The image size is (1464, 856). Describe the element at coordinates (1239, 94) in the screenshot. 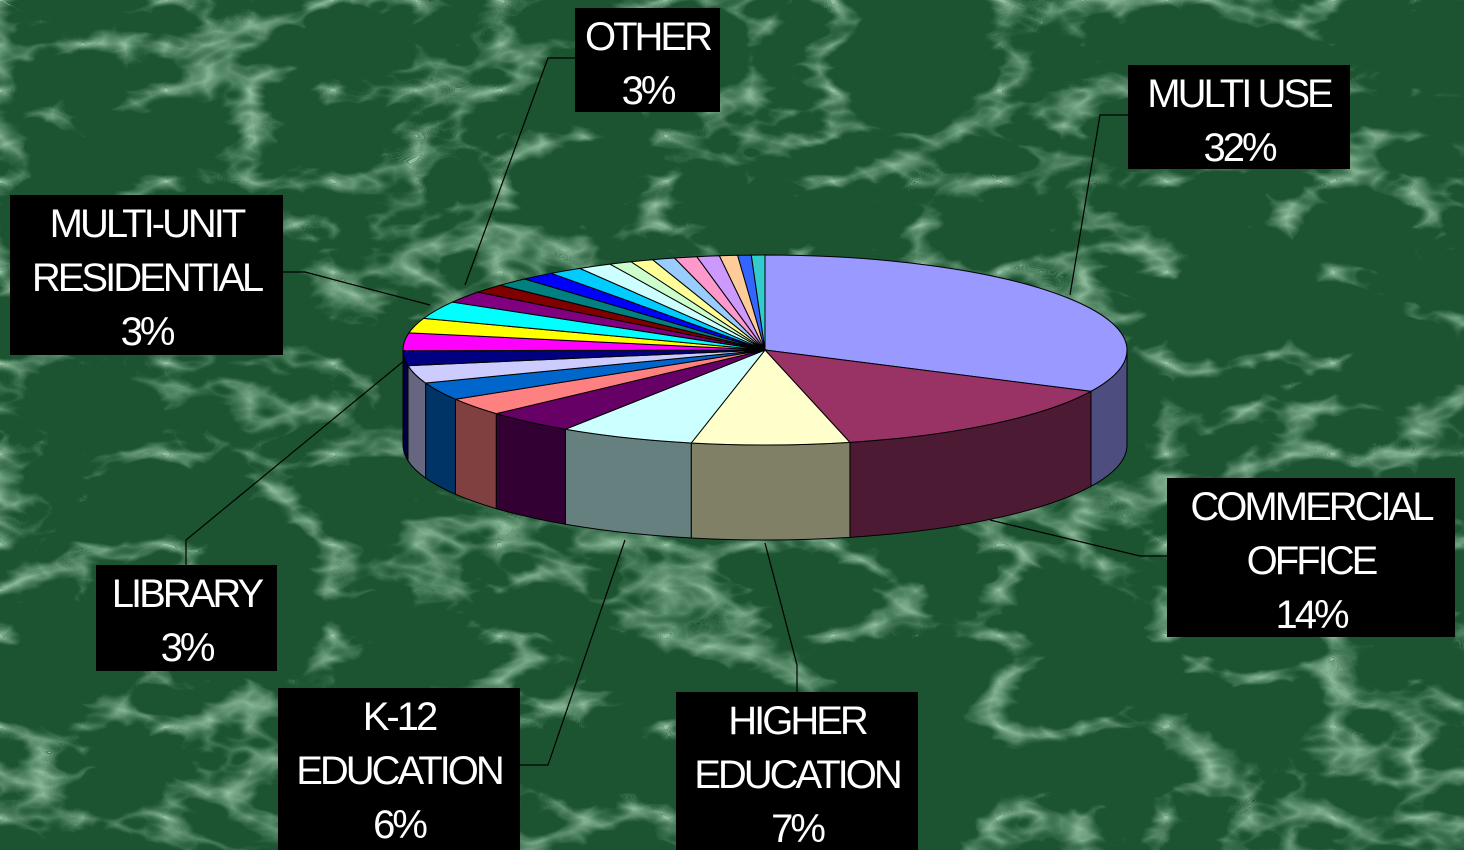

I see `slice-label: MULTI USE` at that location.